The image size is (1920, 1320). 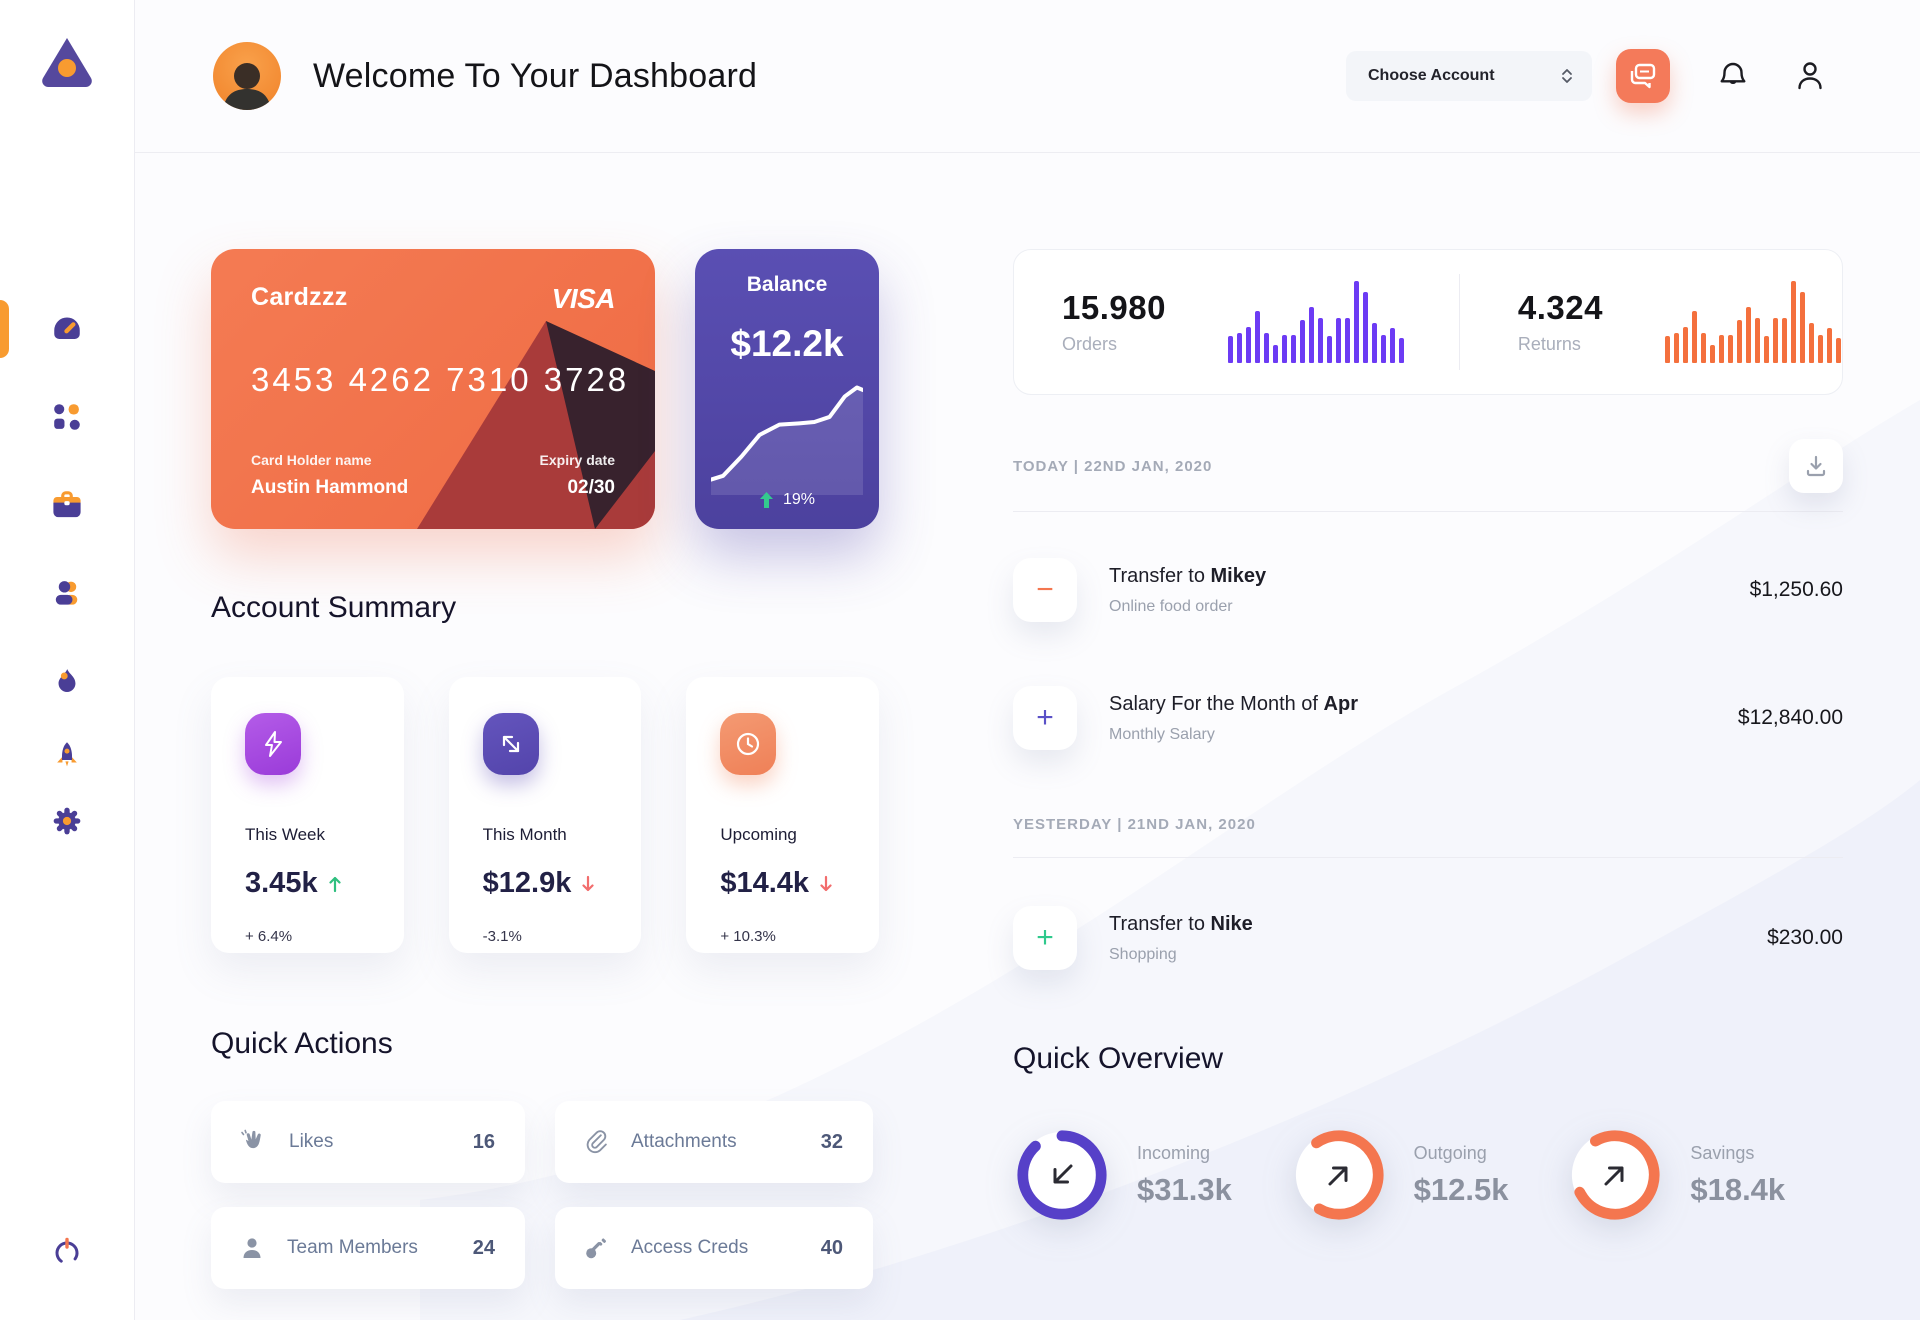 I want to click on sidebar-item-settings, so click(x=67, y=821).